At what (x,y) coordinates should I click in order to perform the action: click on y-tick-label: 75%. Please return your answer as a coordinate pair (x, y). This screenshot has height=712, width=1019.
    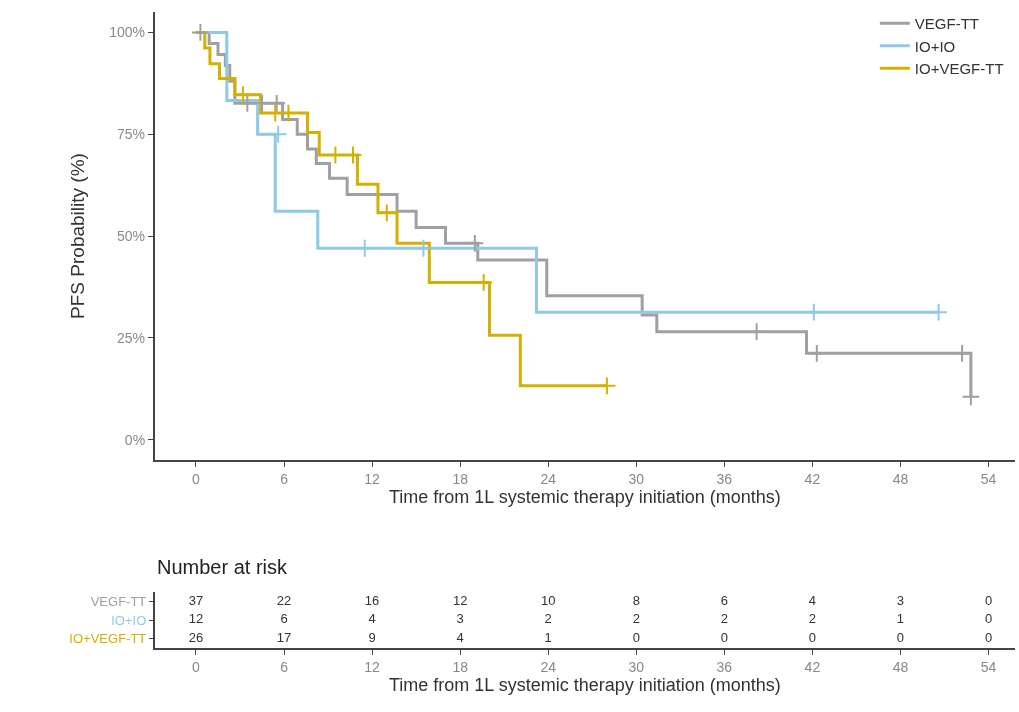
    Looking at the image, I should click on (131, 134).